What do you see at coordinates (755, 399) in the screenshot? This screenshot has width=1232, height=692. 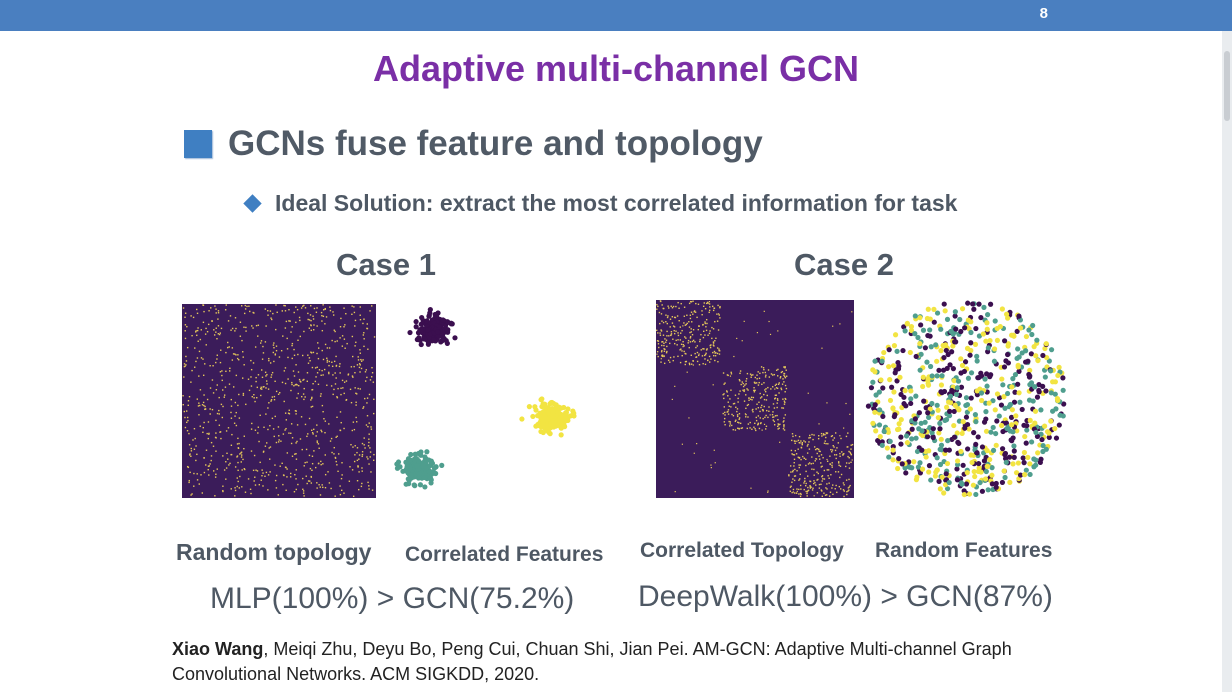 I see `correlated-topology-matrix-image` at bounding box center [755, 399].